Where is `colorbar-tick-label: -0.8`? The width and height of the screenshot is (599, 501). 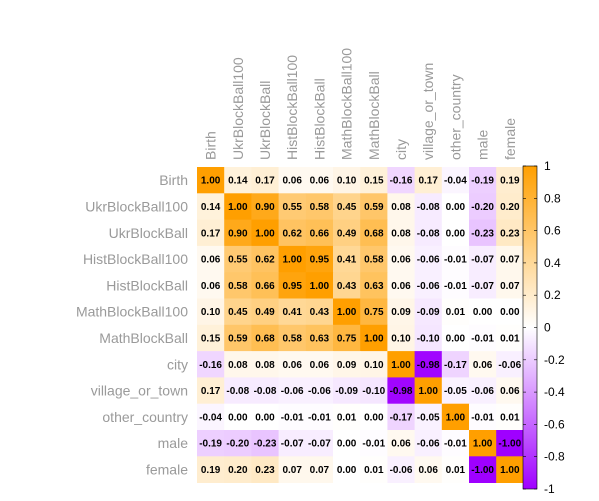
colorbar-tick-label: -0.8 is located at coordinates (554, 457).